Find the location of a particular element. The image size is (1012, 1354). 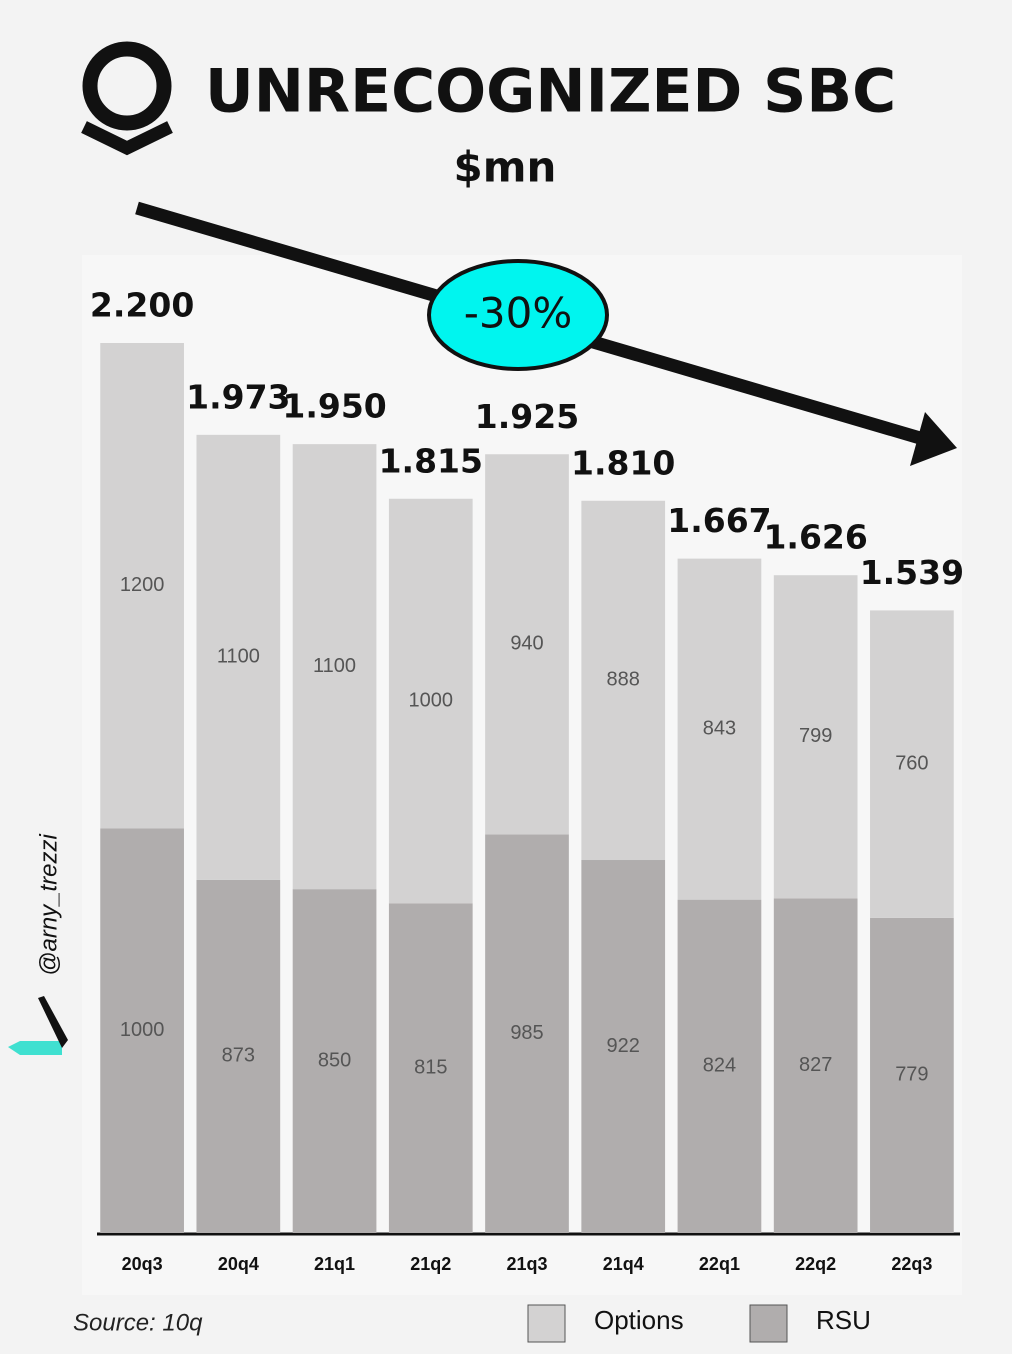

x-tick-label: 21q4 is located at coordinates (623, 1264).